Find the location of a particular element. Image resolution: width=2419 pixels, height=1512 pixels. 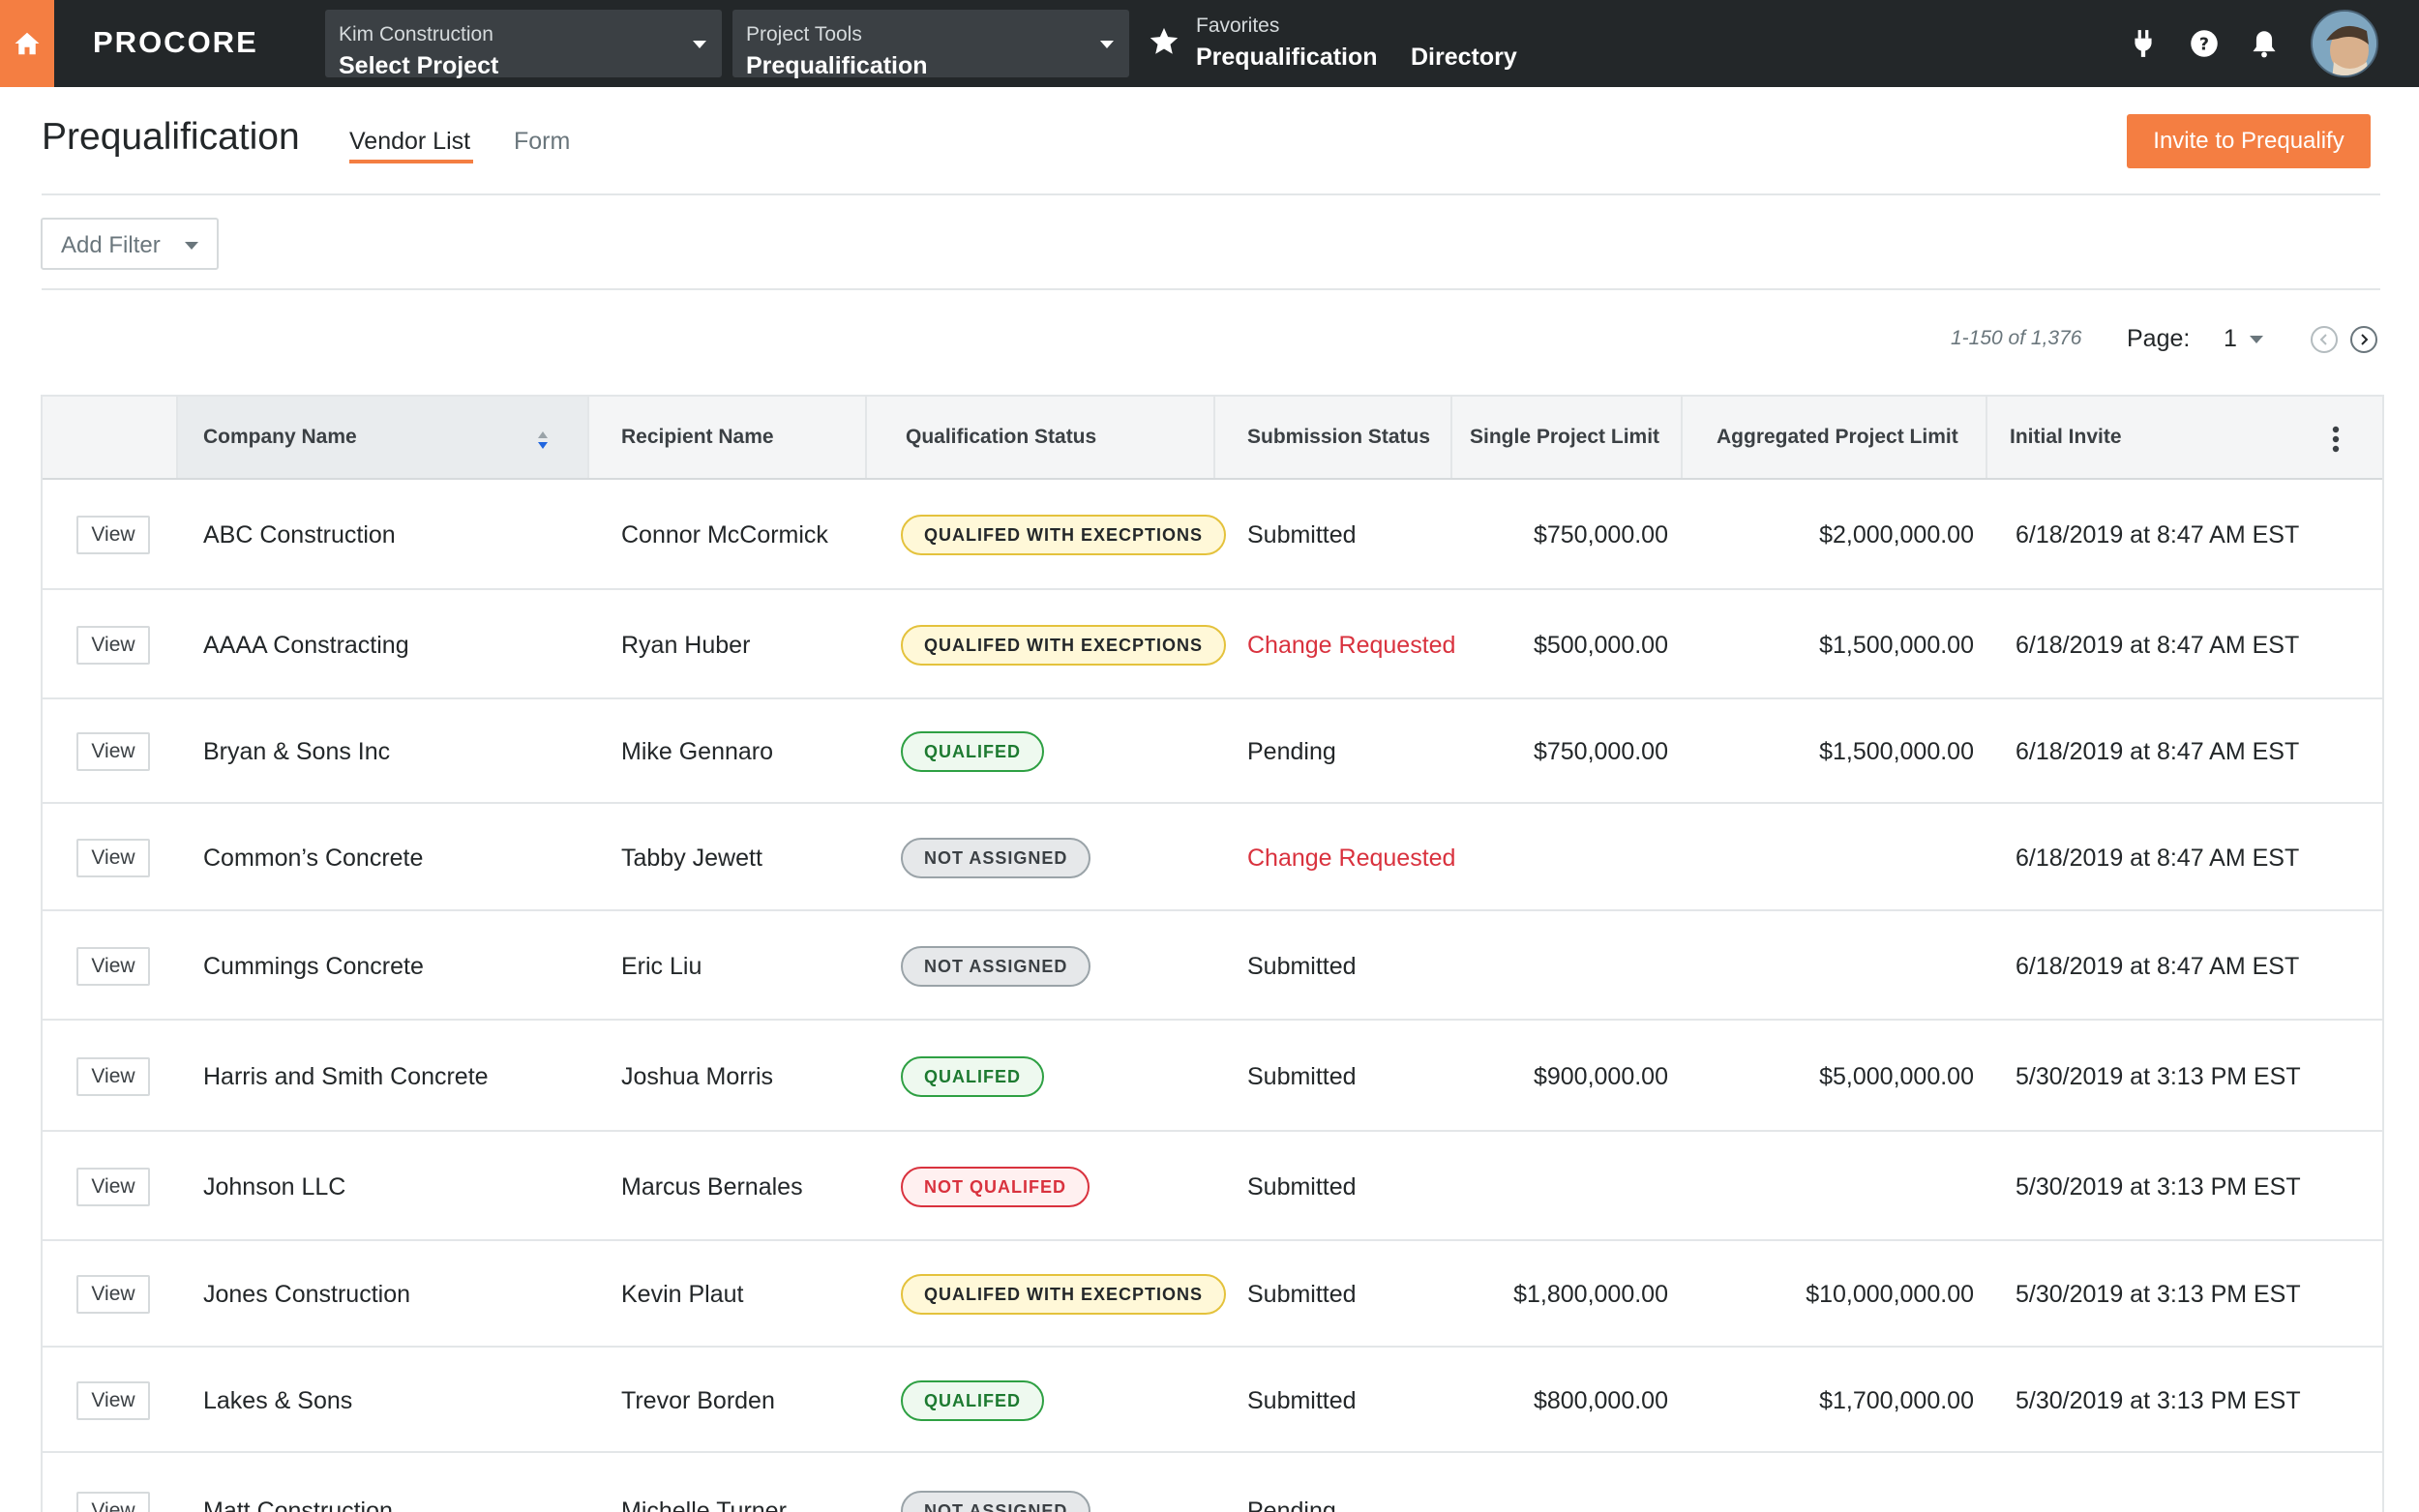

header-divider is located at coordinates (1211, 194).